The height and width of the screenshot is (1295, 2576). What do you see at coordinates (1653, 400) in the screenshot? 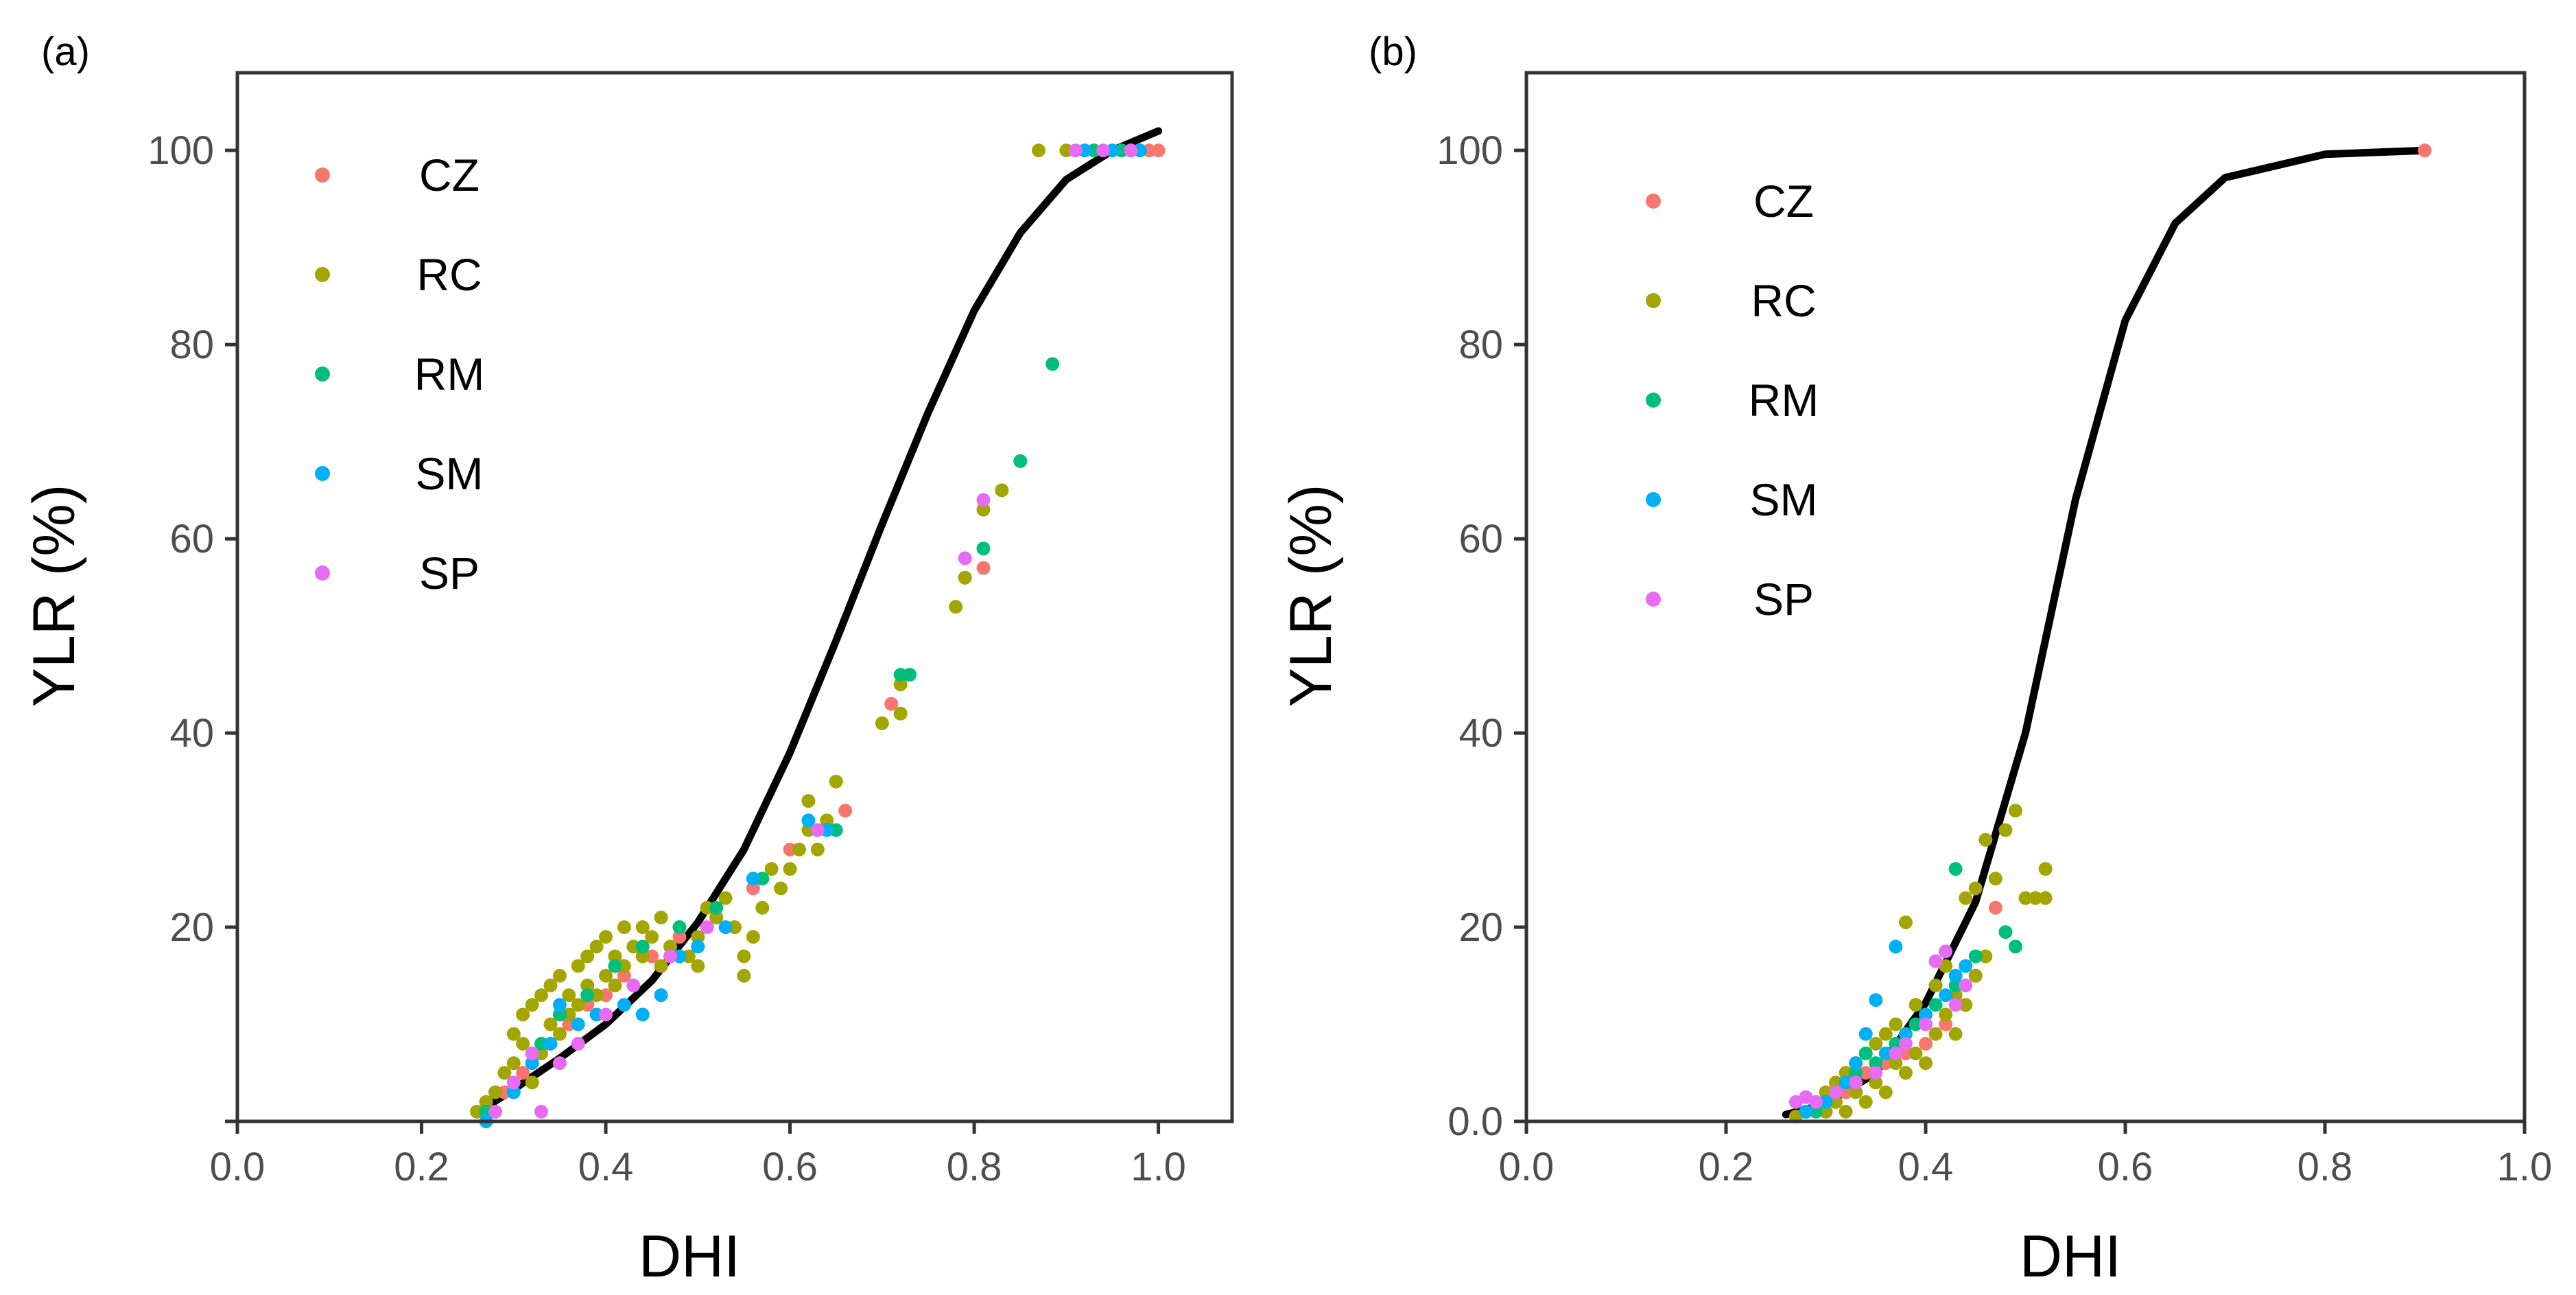
I see `legend-key-rm` at bounding box center [1653, 400].